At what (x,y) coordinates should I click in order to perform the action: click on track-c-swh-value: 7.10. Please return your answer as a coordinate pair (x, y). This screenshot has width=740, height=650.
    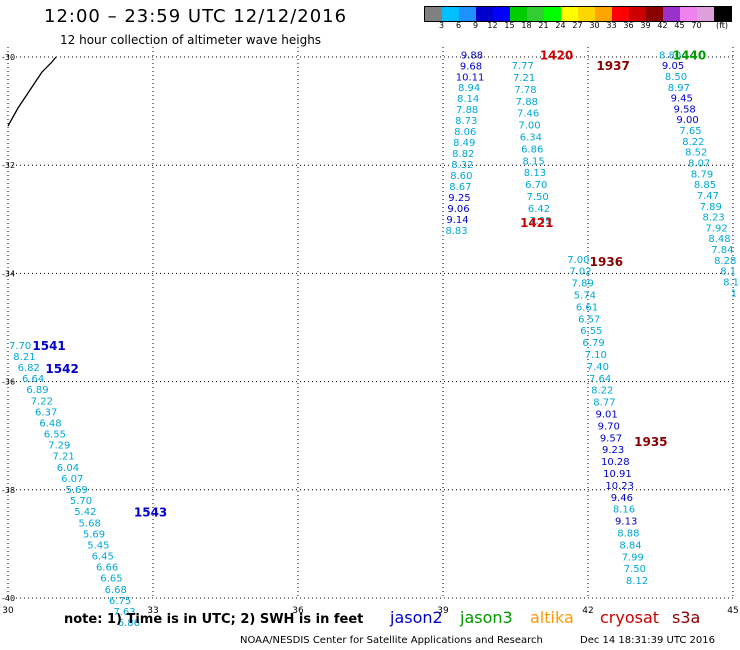
    Looking at the image, I should click on (596, 355).